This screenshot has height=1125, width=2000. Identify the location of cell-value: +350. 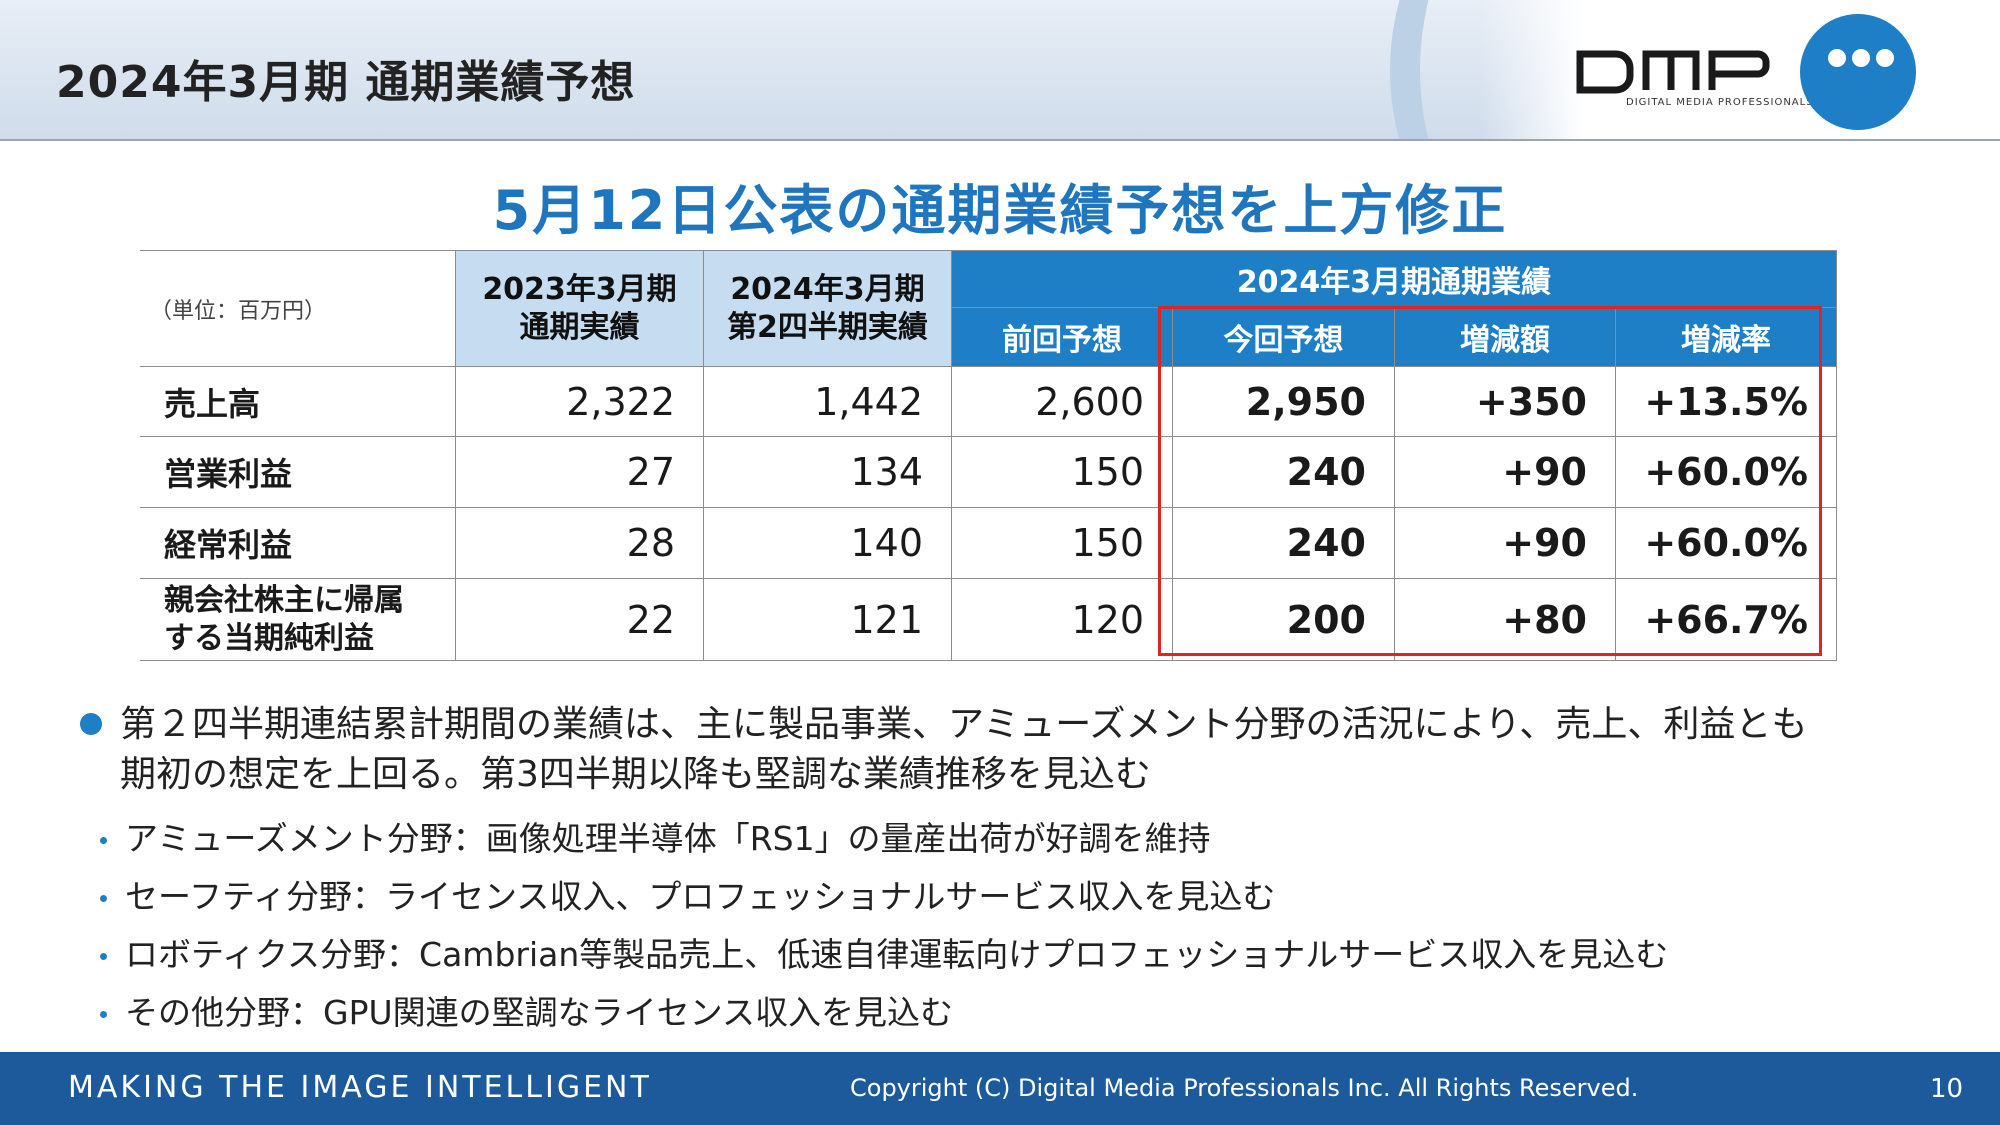
(1505, 401).